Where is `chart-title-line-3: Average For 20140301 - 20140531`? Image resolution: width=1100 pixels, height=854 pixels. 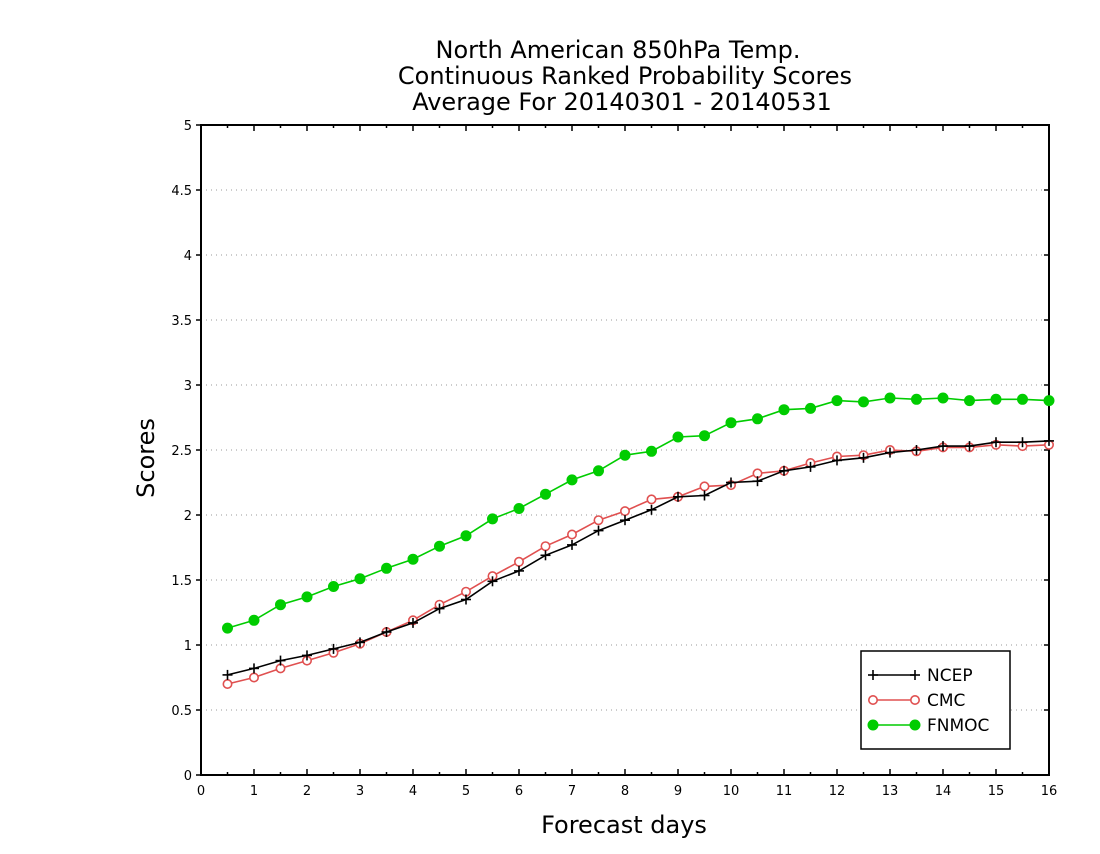 chart-title-line-3: Average For 20140301 - 20140531 is located at coordinates (622, 102).